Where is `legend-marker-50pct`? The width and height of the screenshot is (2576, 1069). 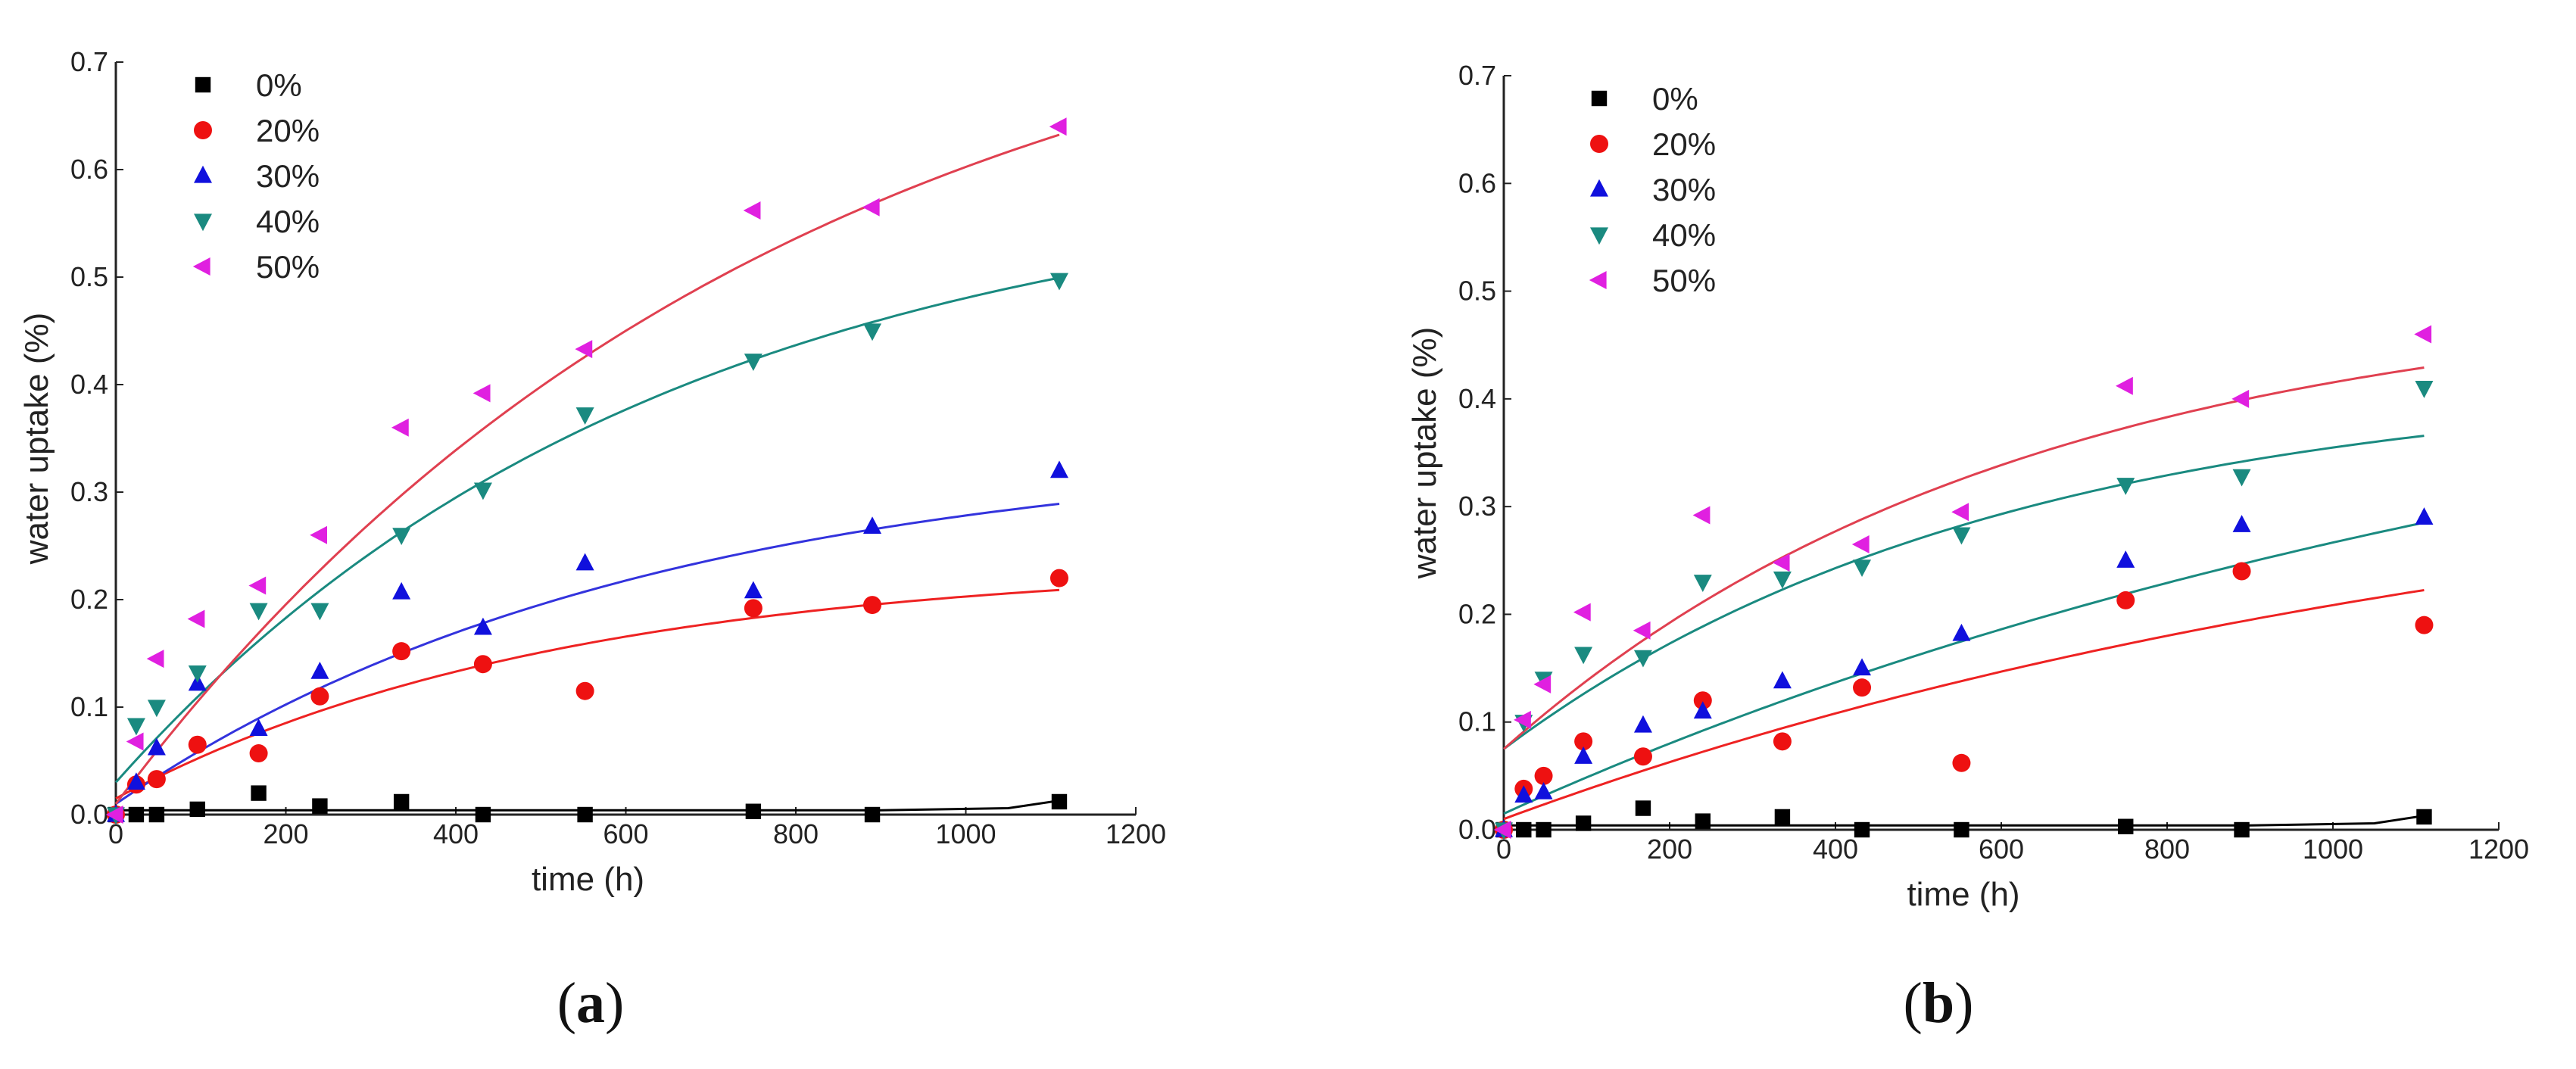
legend-marker-50pct is located at coordinates (201, 266).